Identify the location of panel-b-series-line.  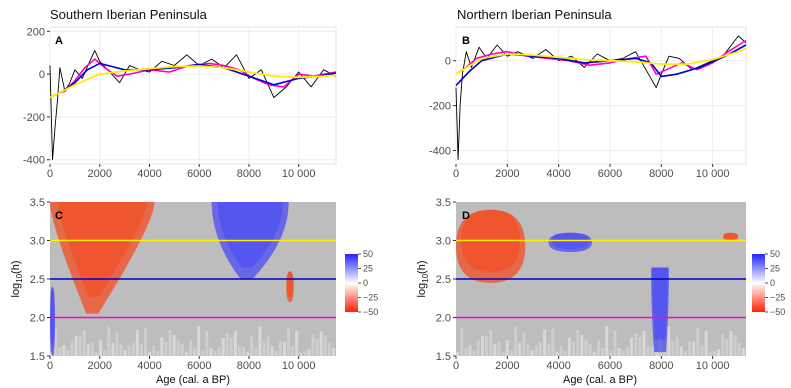
(601, 61).